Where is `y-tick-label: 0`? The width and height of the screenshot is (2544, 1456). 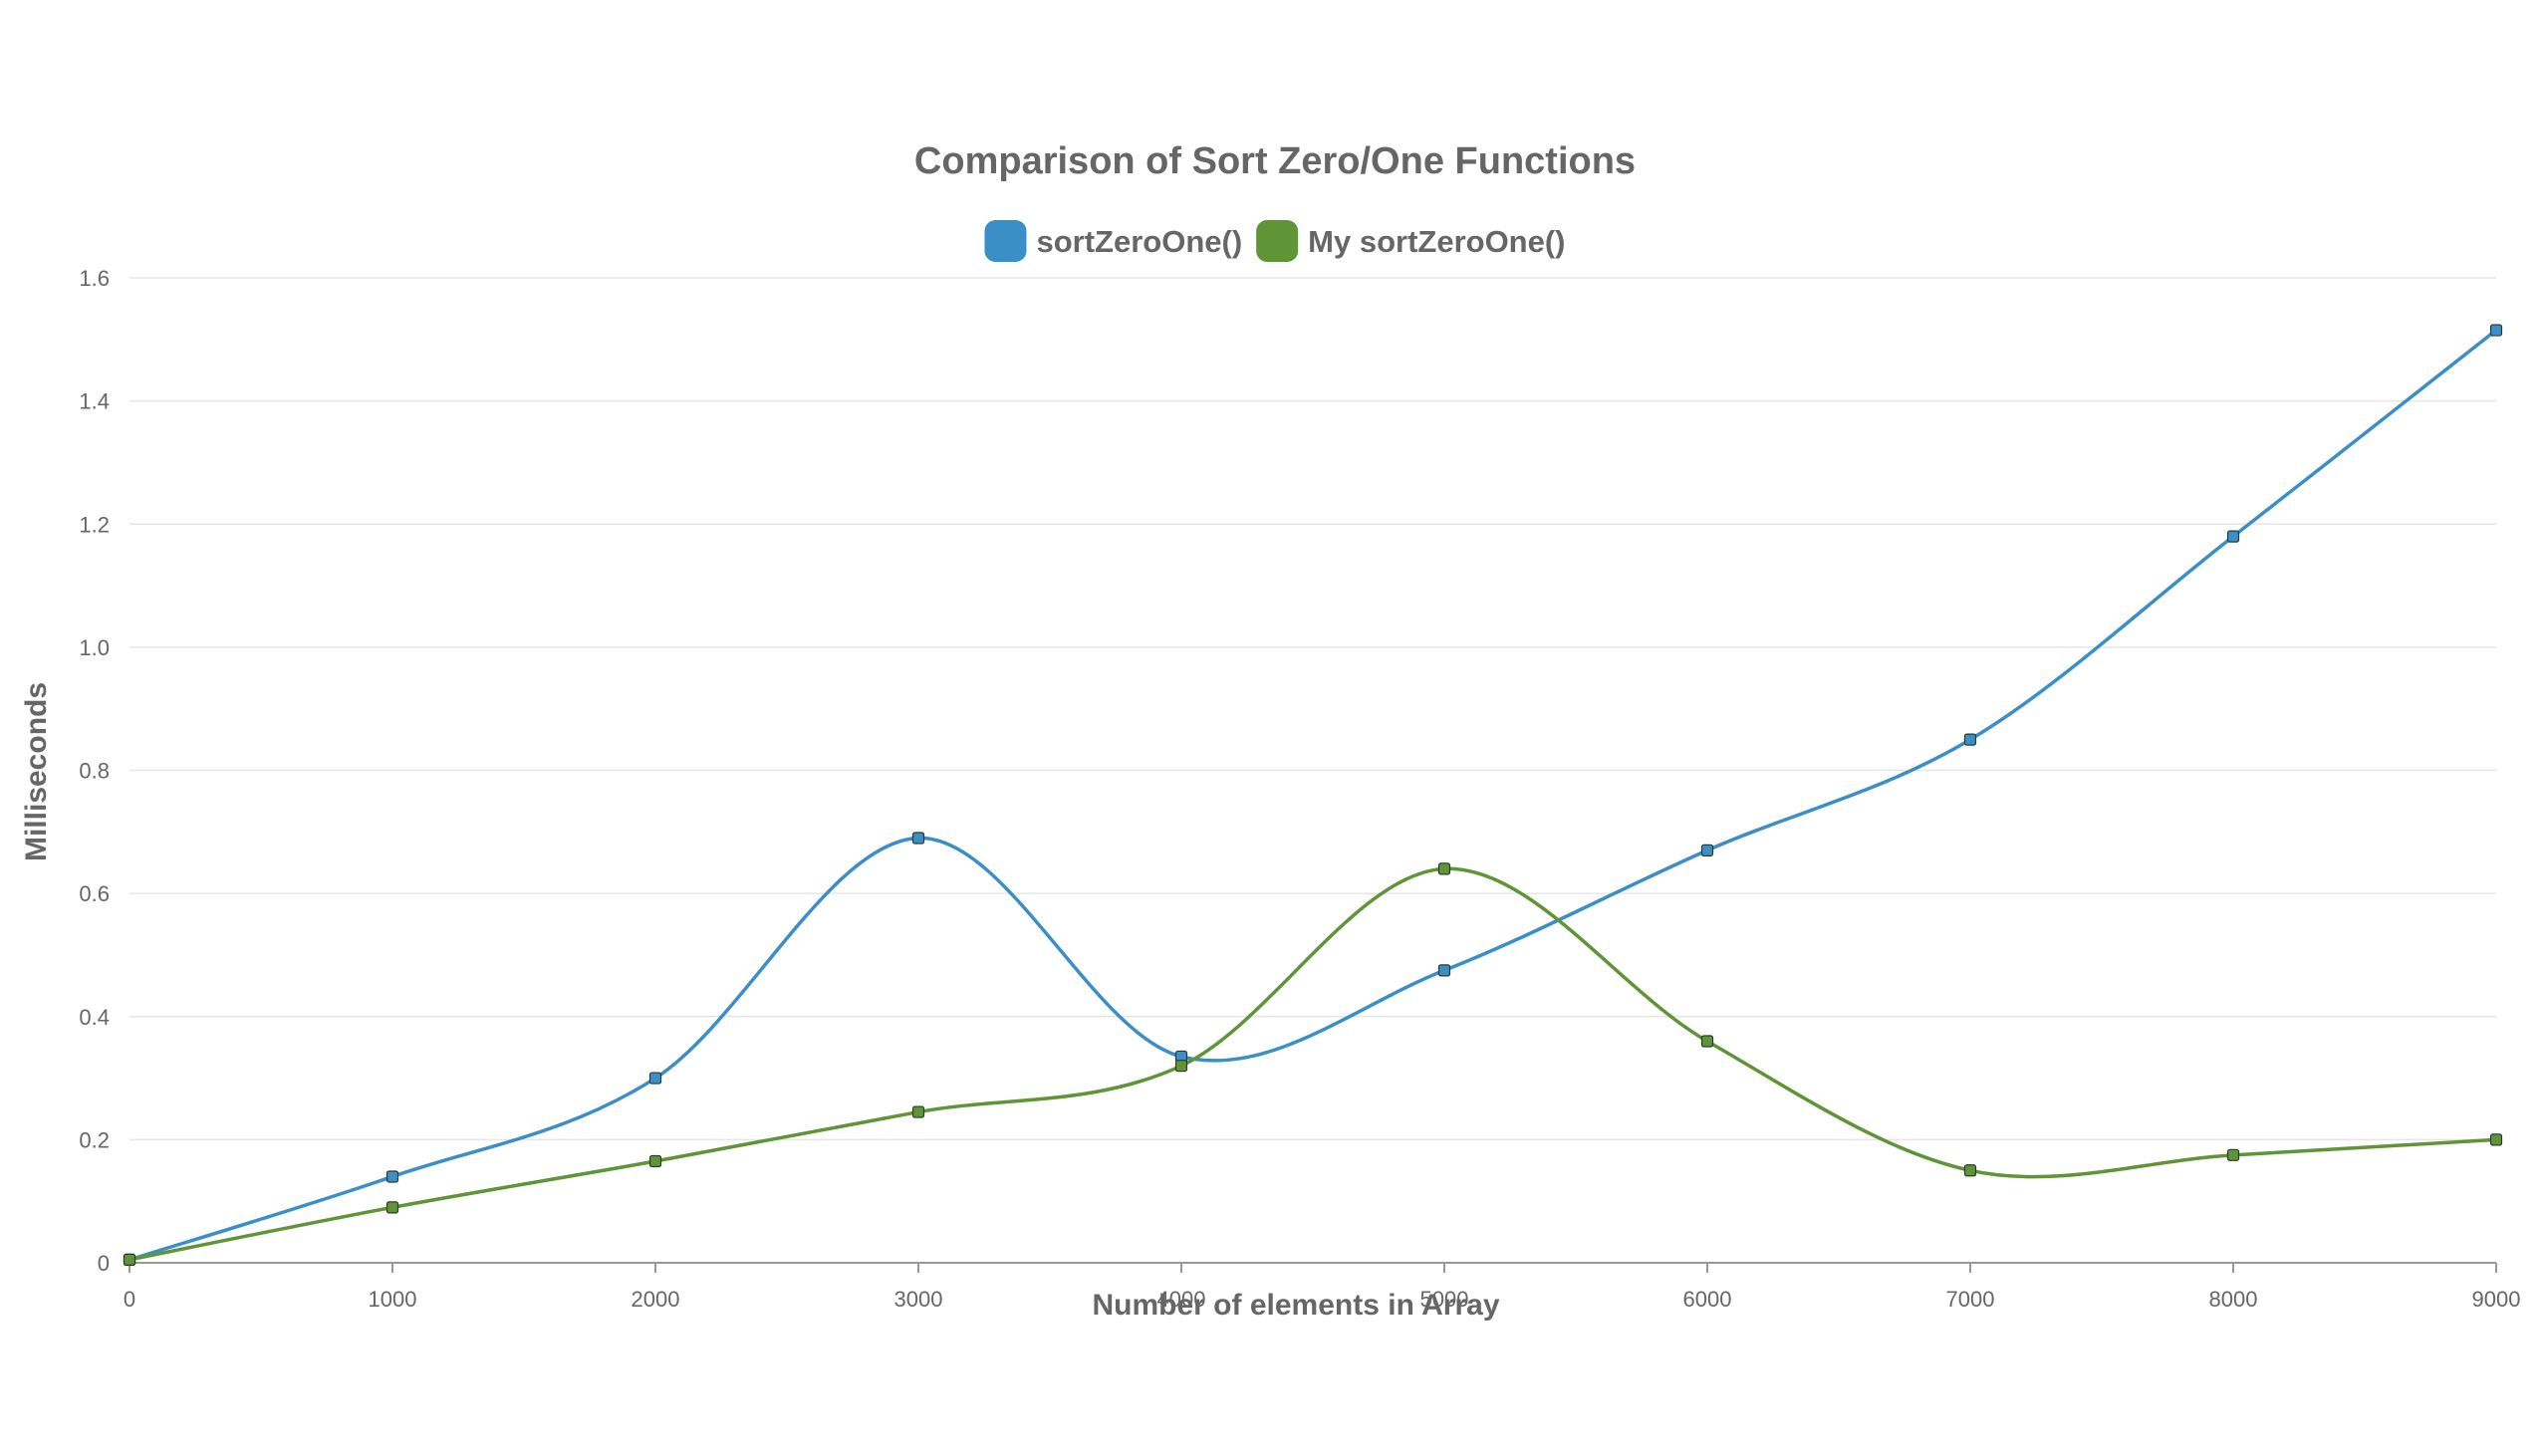
y-tick-label: 0 is located at coordinates (104, 1263).